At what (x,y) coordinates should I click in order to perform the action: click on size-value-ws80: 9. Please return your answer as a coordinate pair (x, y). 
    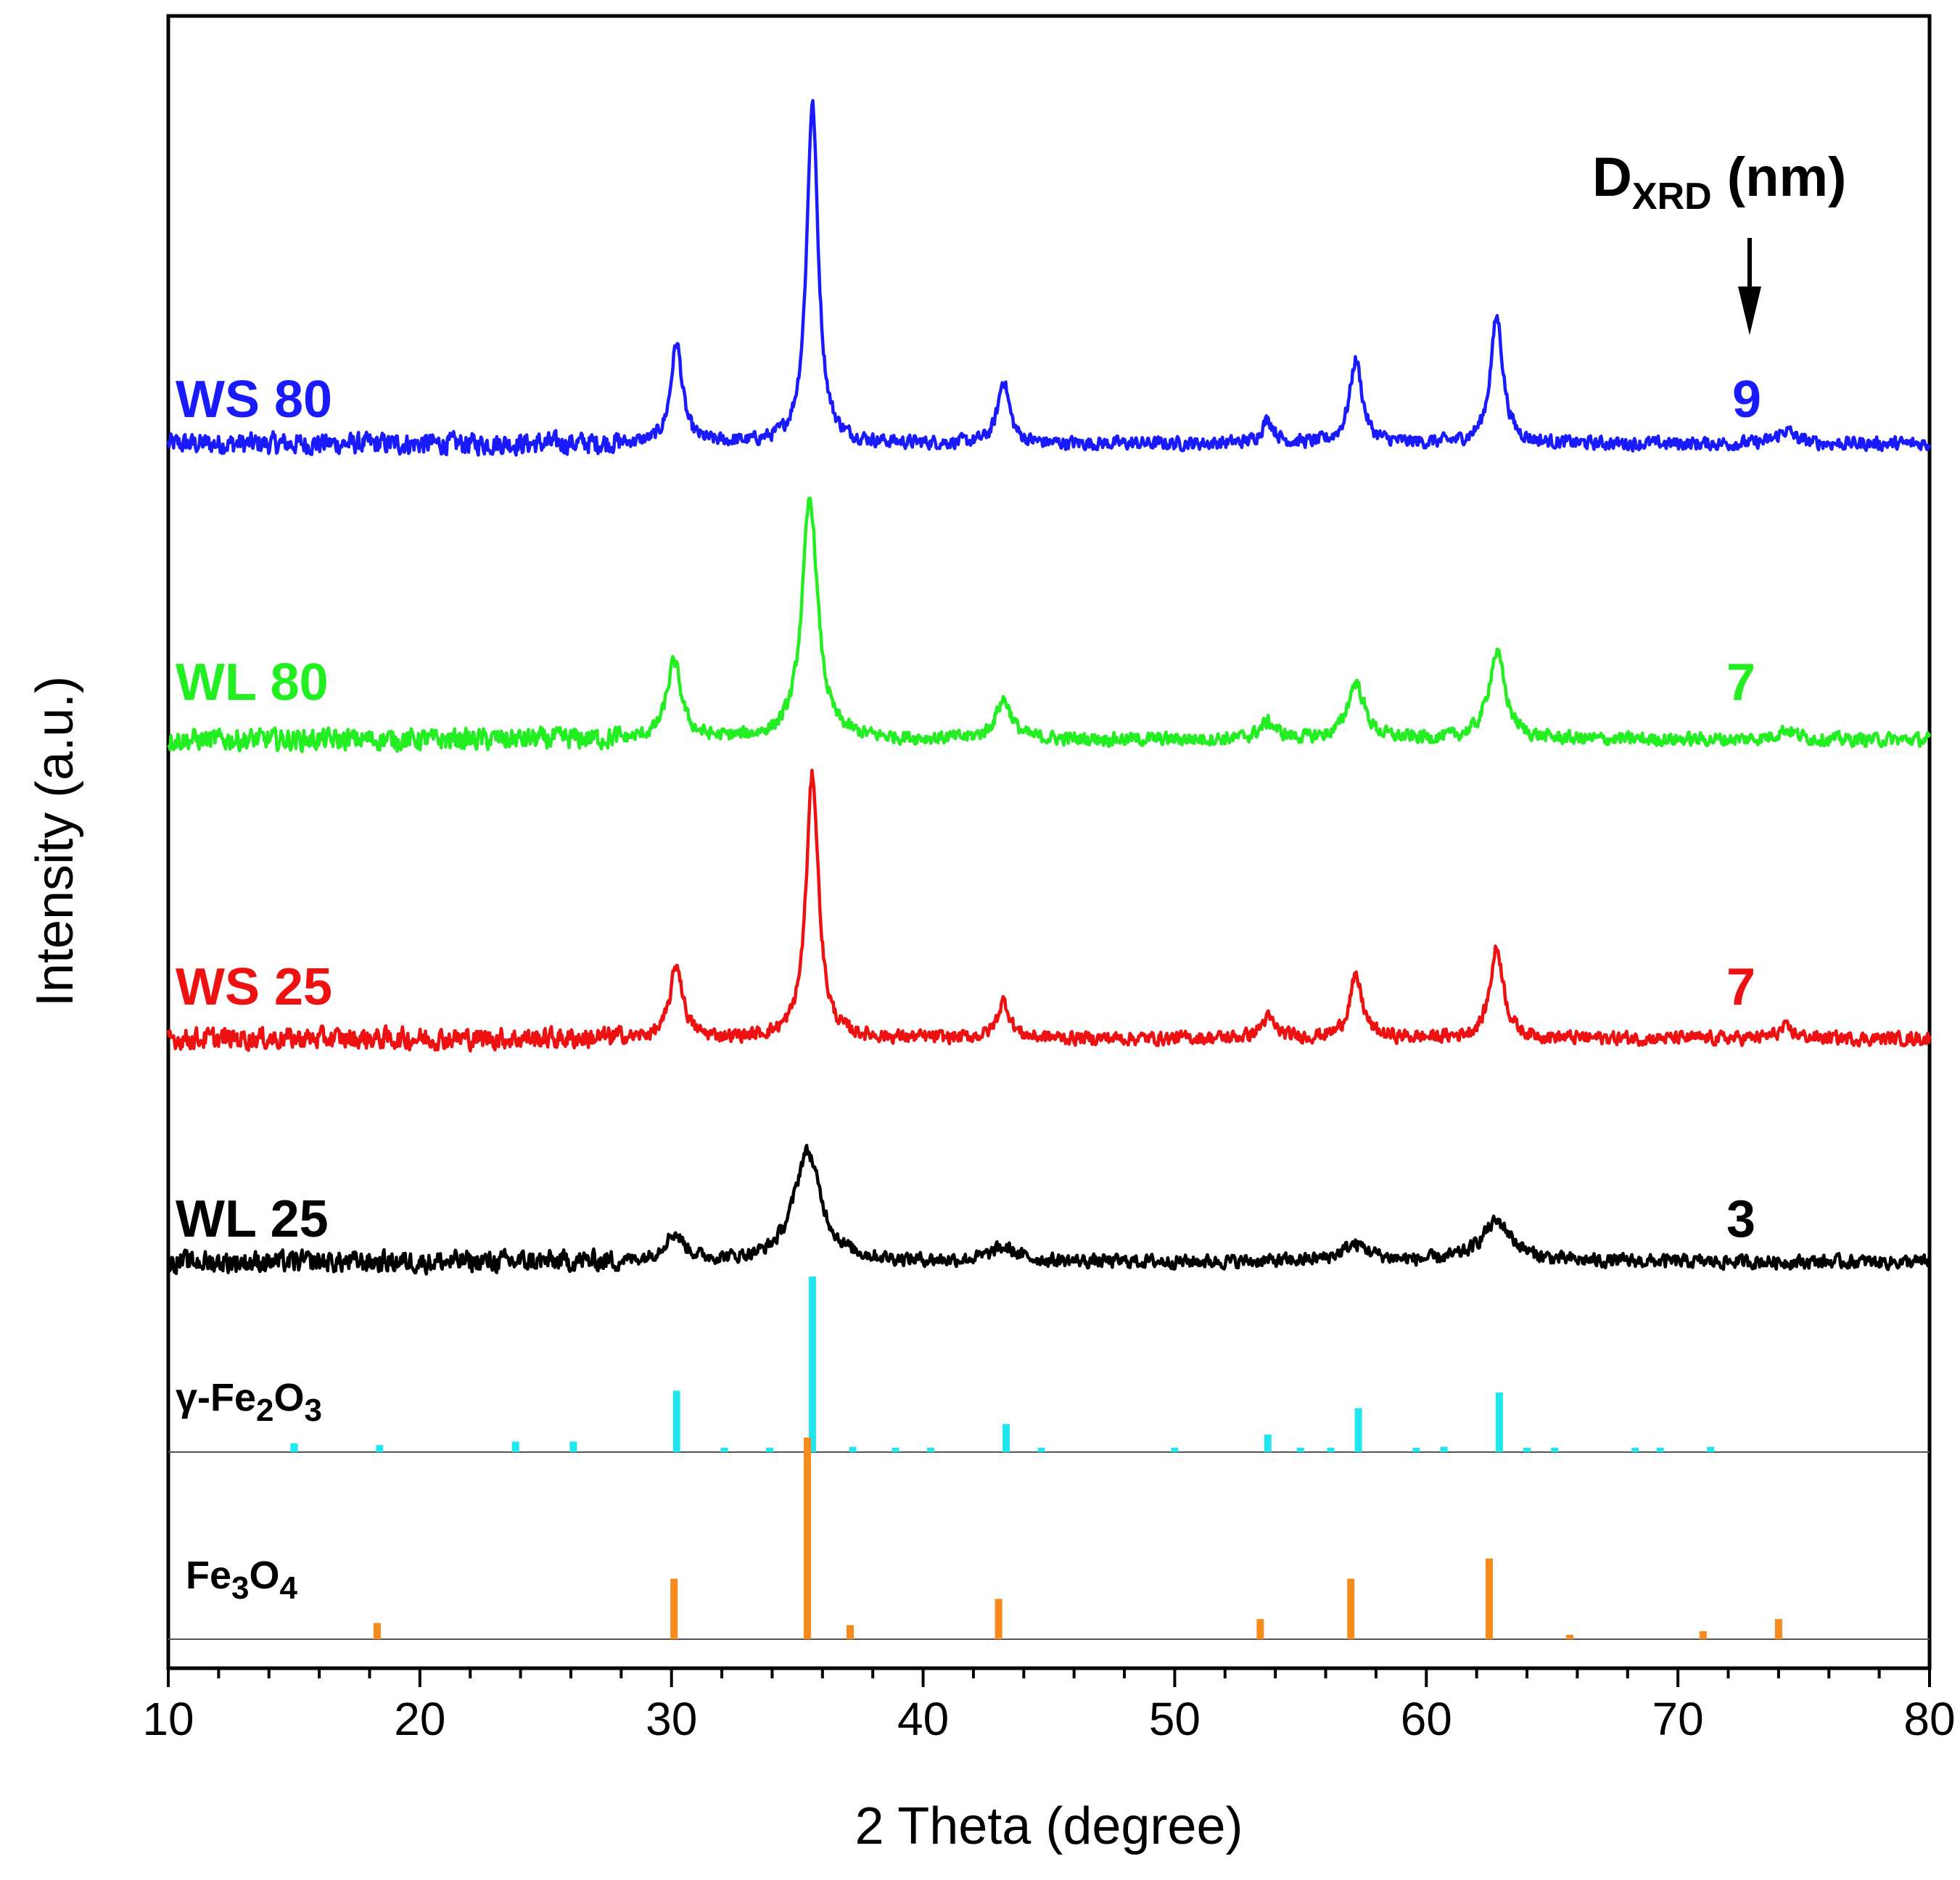
    Looking at the image, I should click on (1747, 400).